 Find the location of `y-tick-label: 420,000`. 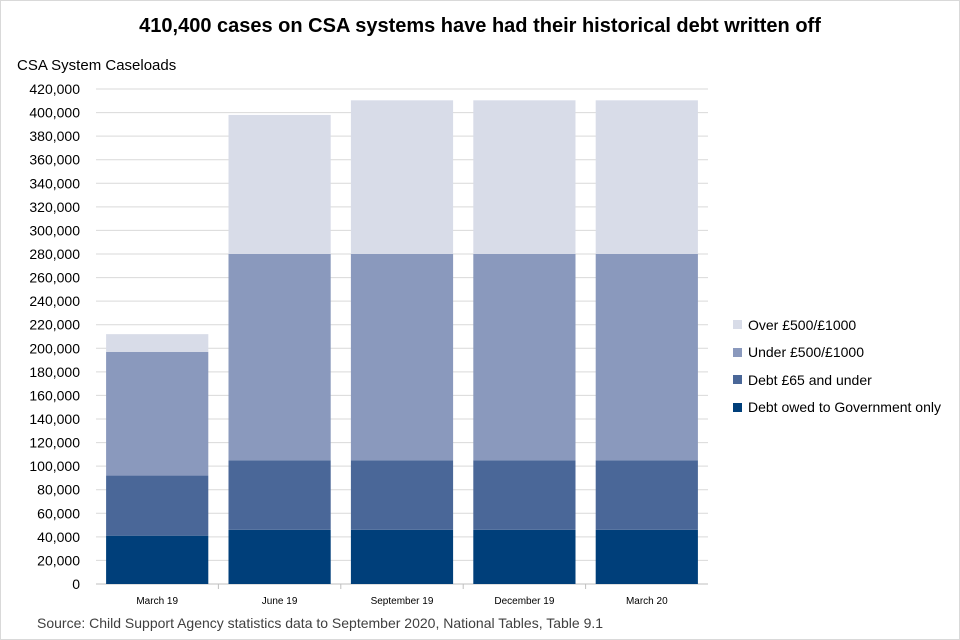

y-tick-label: 420,000 is located at coordinates (54, 89).